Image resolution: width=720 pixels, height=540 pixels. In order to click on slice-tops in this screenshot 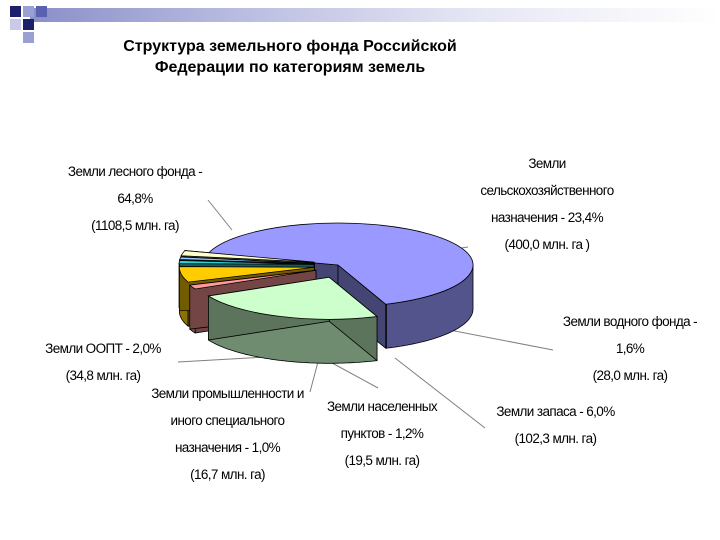, I will do `click(326, 271)`.